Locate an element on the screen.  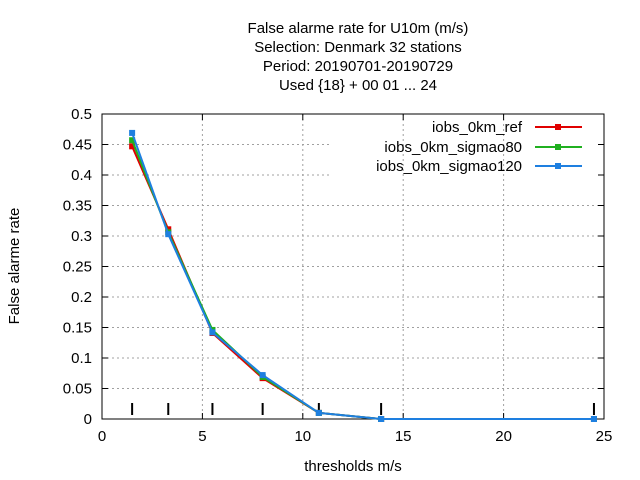
y-tick-label: 0.35 is located at coordinates (77, 206).